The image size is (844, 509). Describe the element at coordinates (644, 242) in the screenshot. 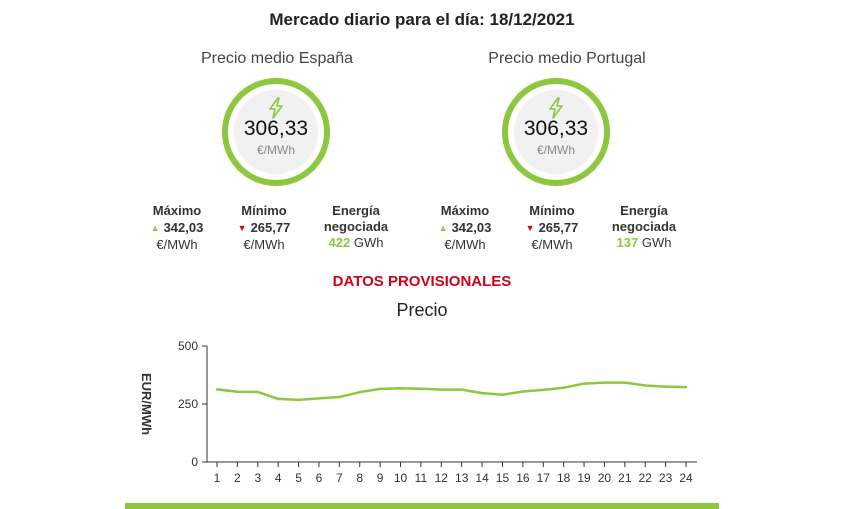

I see `energy-value: 137 GWh` at that location.